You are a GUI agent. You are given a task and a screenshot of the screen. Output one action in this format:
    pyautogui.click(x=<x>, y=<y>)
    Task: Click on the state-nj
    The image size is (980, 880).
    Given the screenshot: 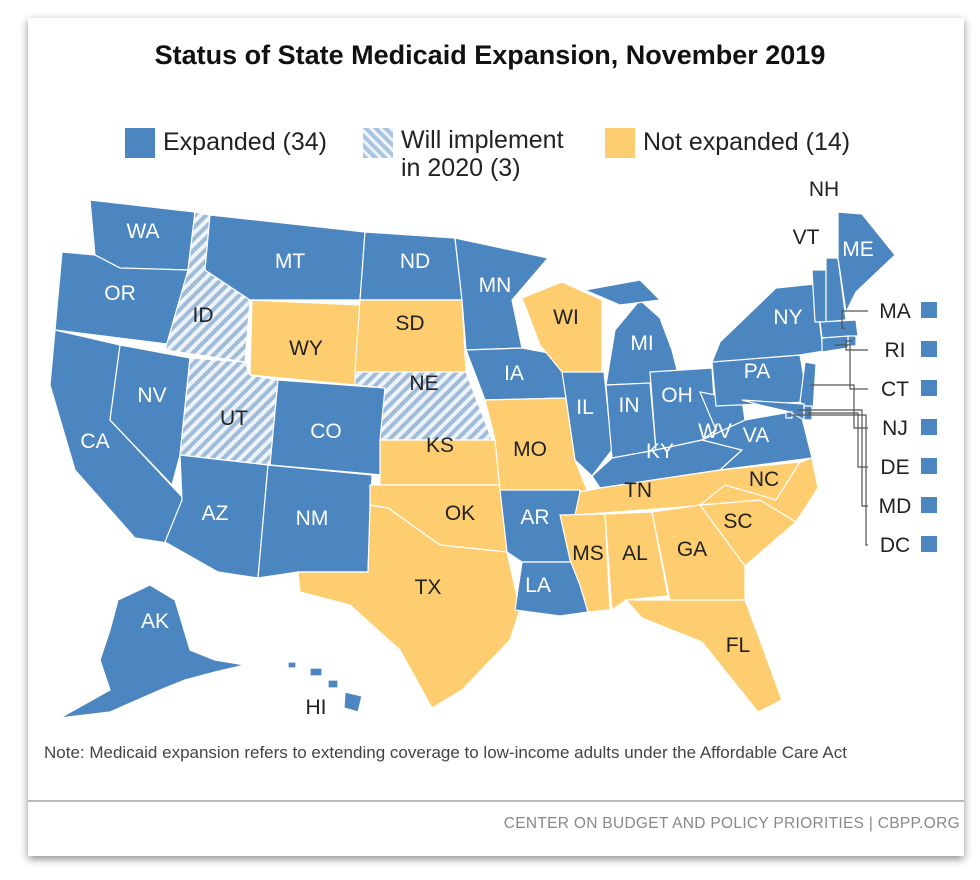 What is the action you would take?
    pyautogui.click(x=808, y=387)
    